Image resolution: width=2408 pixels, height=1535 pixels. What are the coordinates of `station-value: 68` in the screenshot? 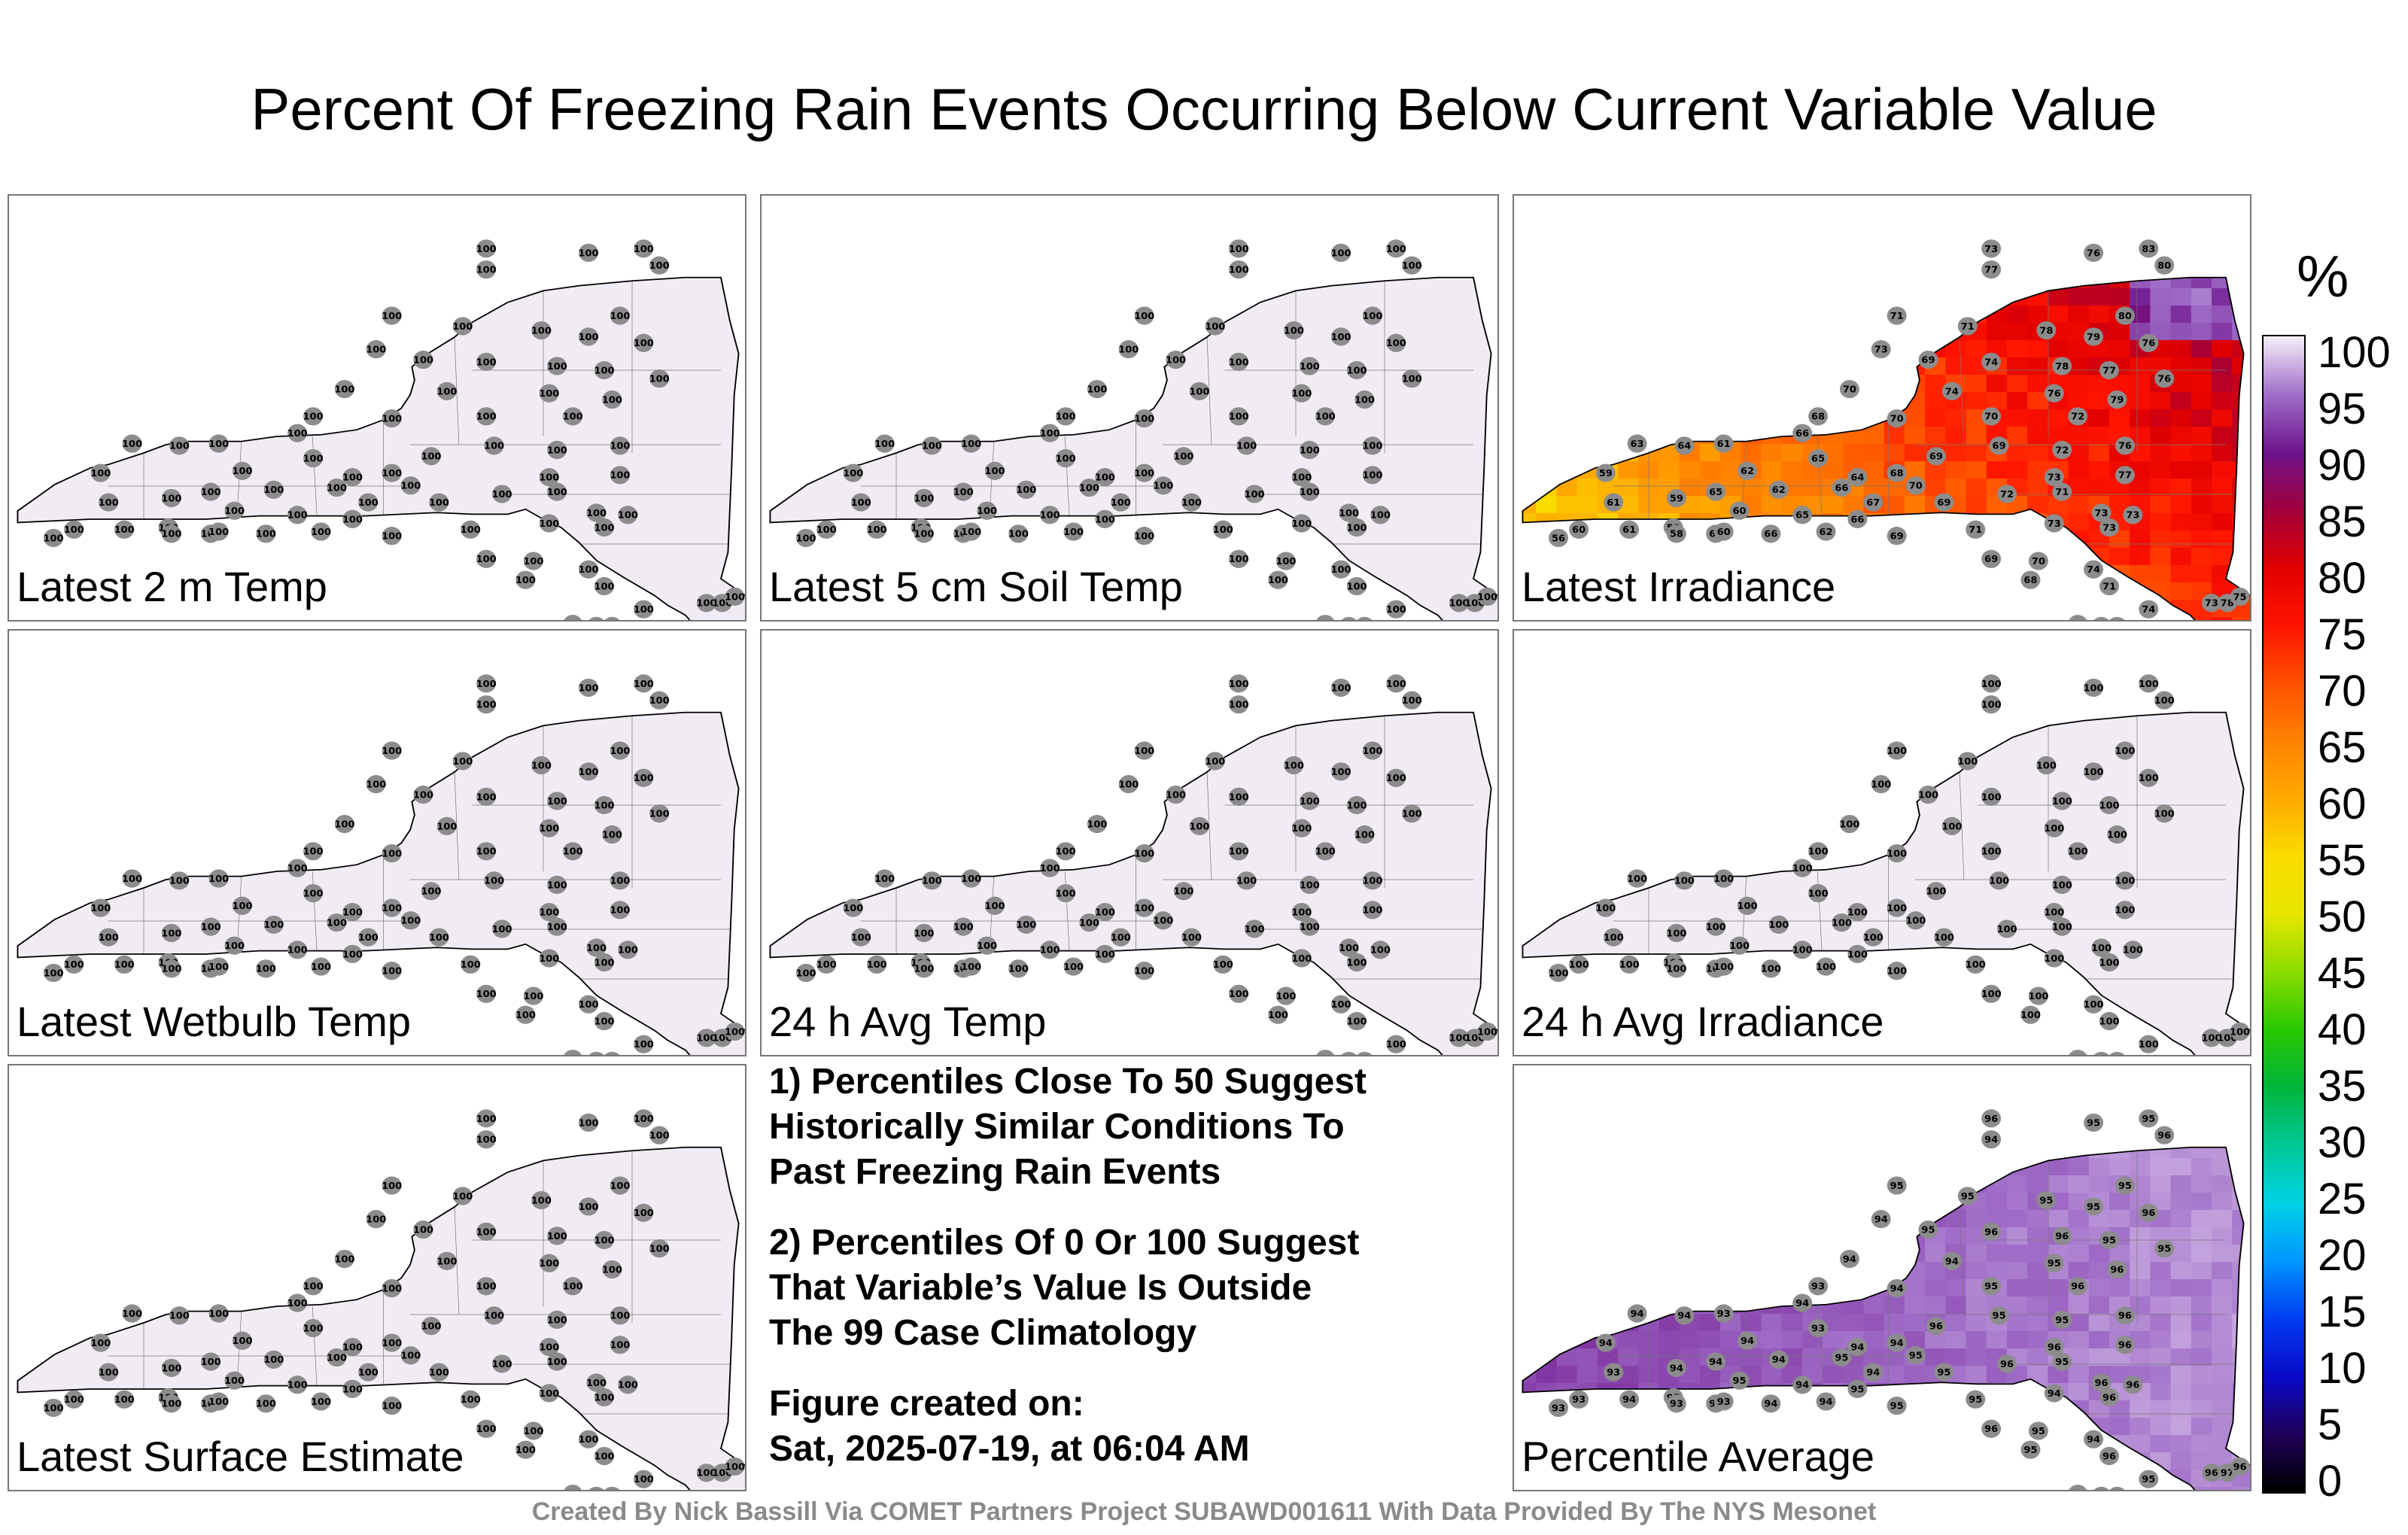 It's located at (2030, 579).